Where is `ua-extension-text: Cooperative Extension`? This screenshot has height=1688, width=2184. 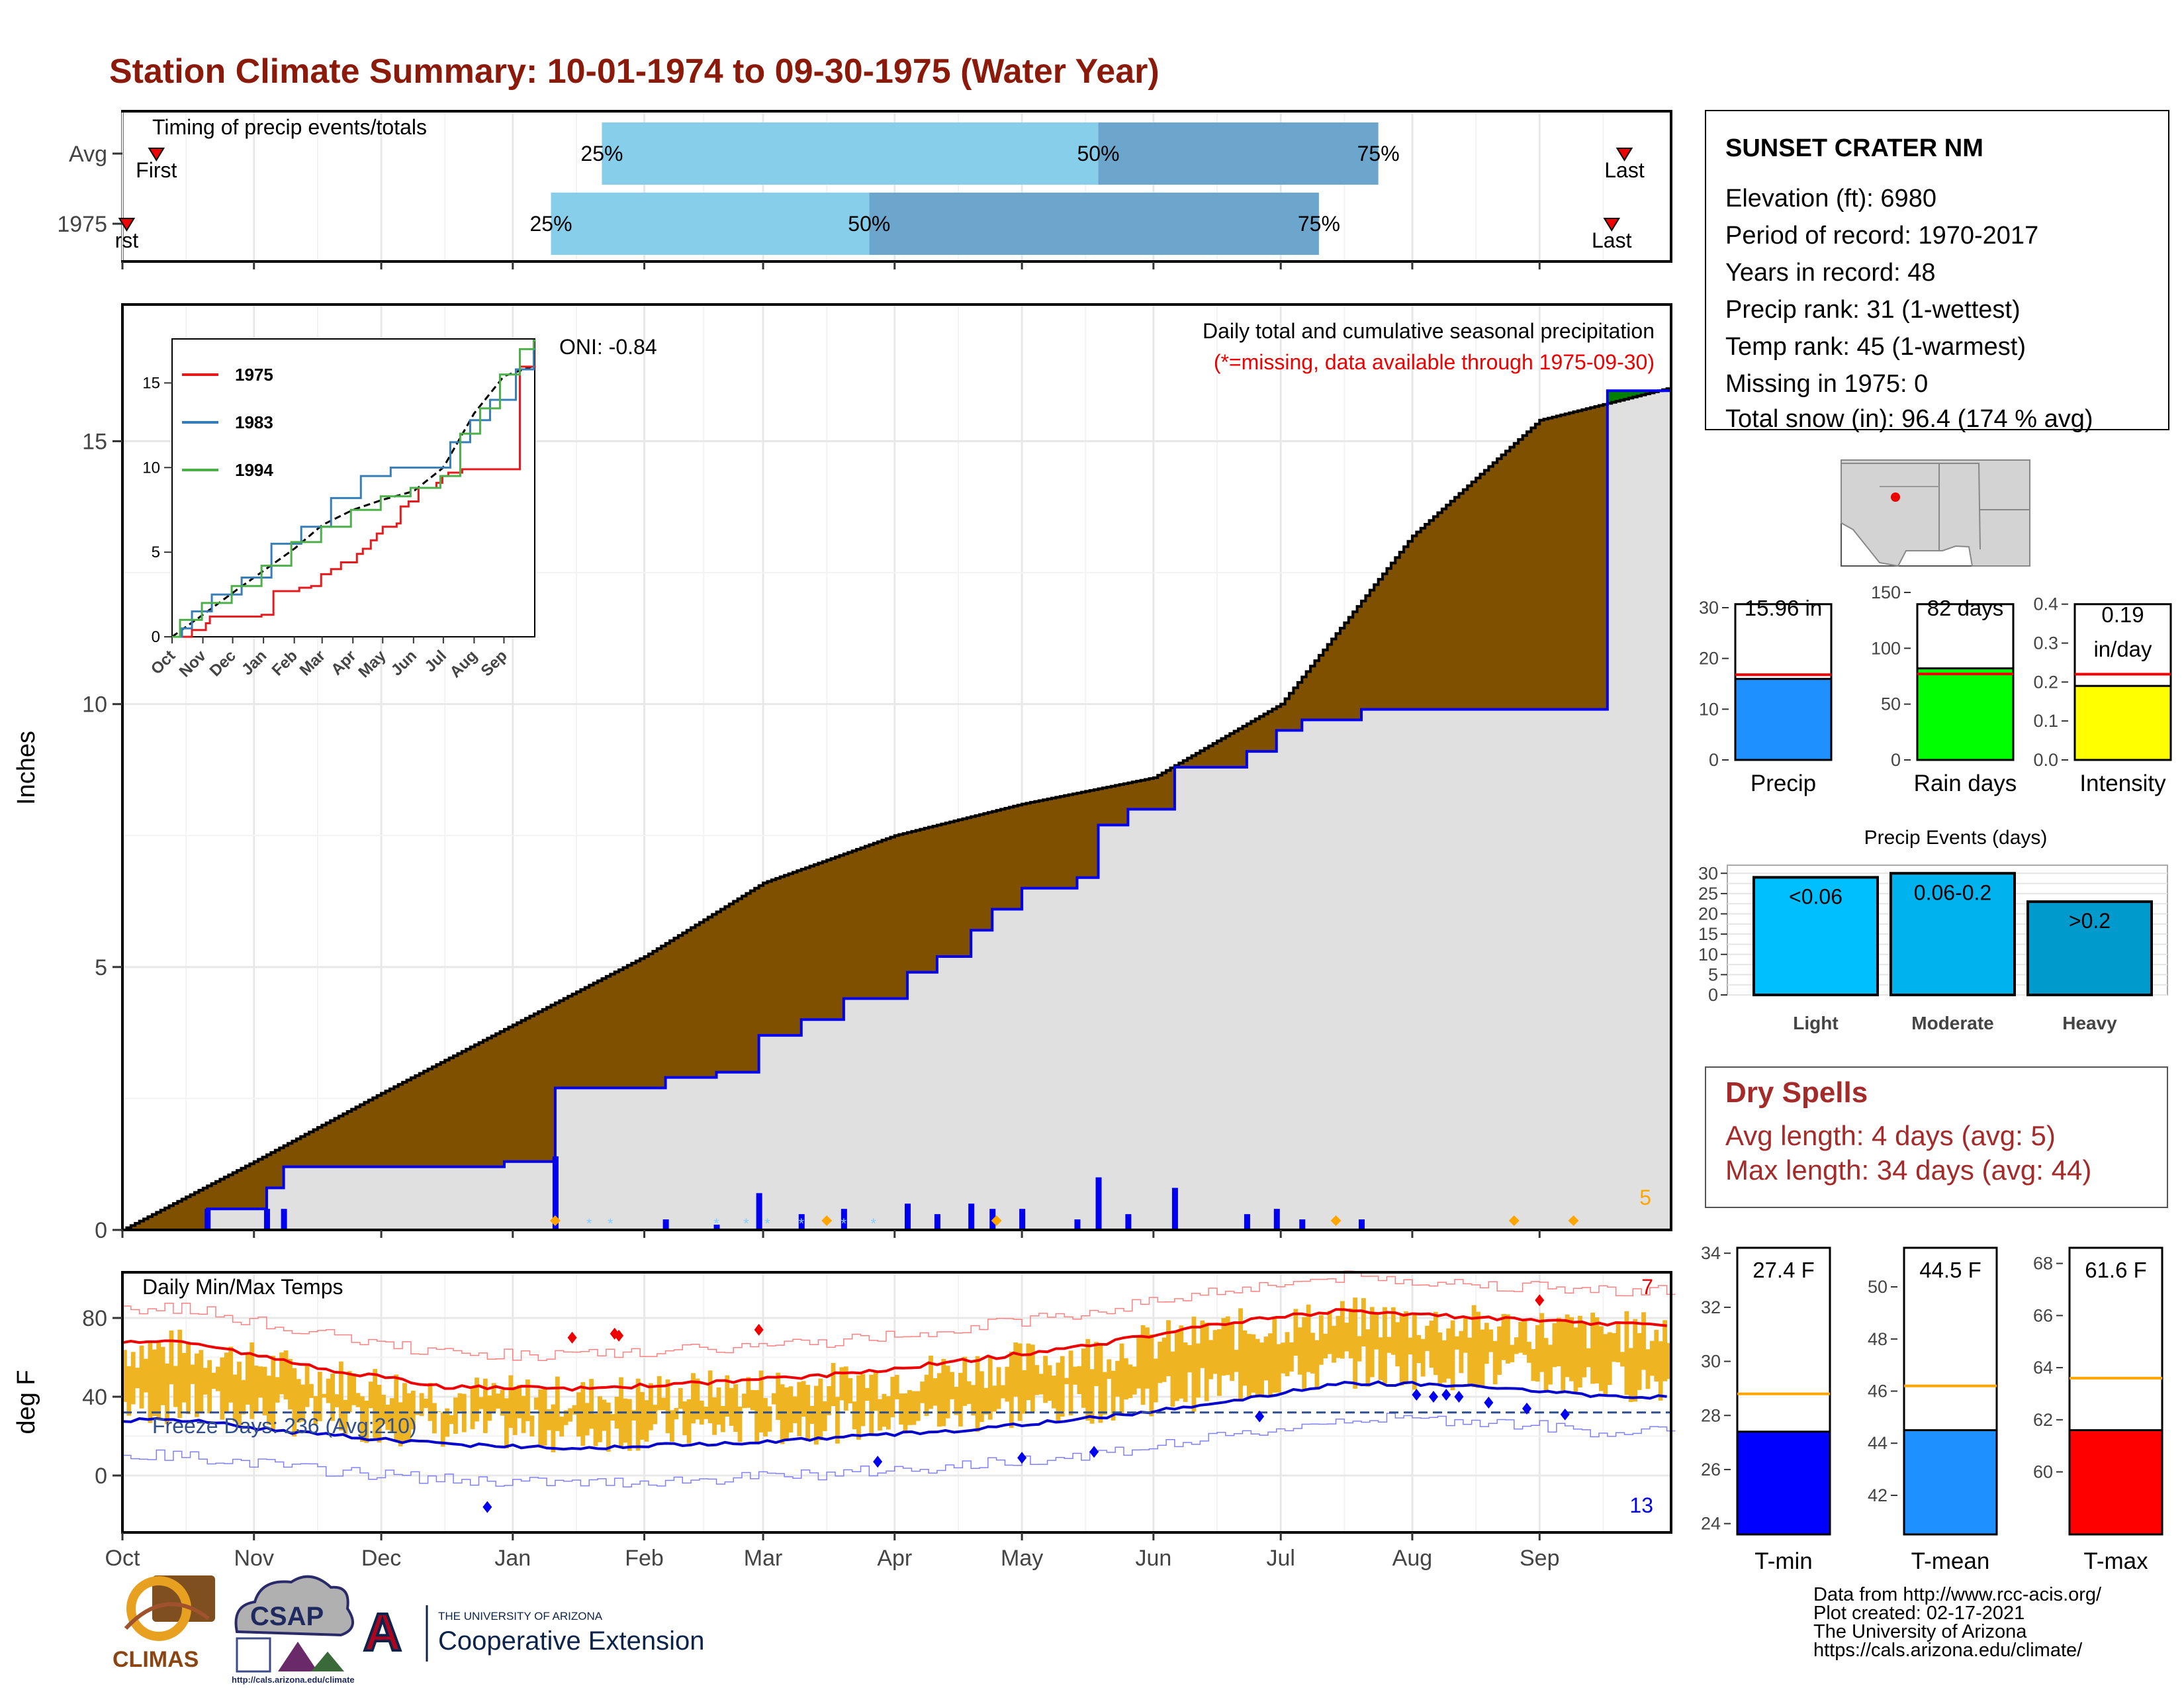 ua-extension-text: Cooperative Extension is located at coordinates (571, 1641).